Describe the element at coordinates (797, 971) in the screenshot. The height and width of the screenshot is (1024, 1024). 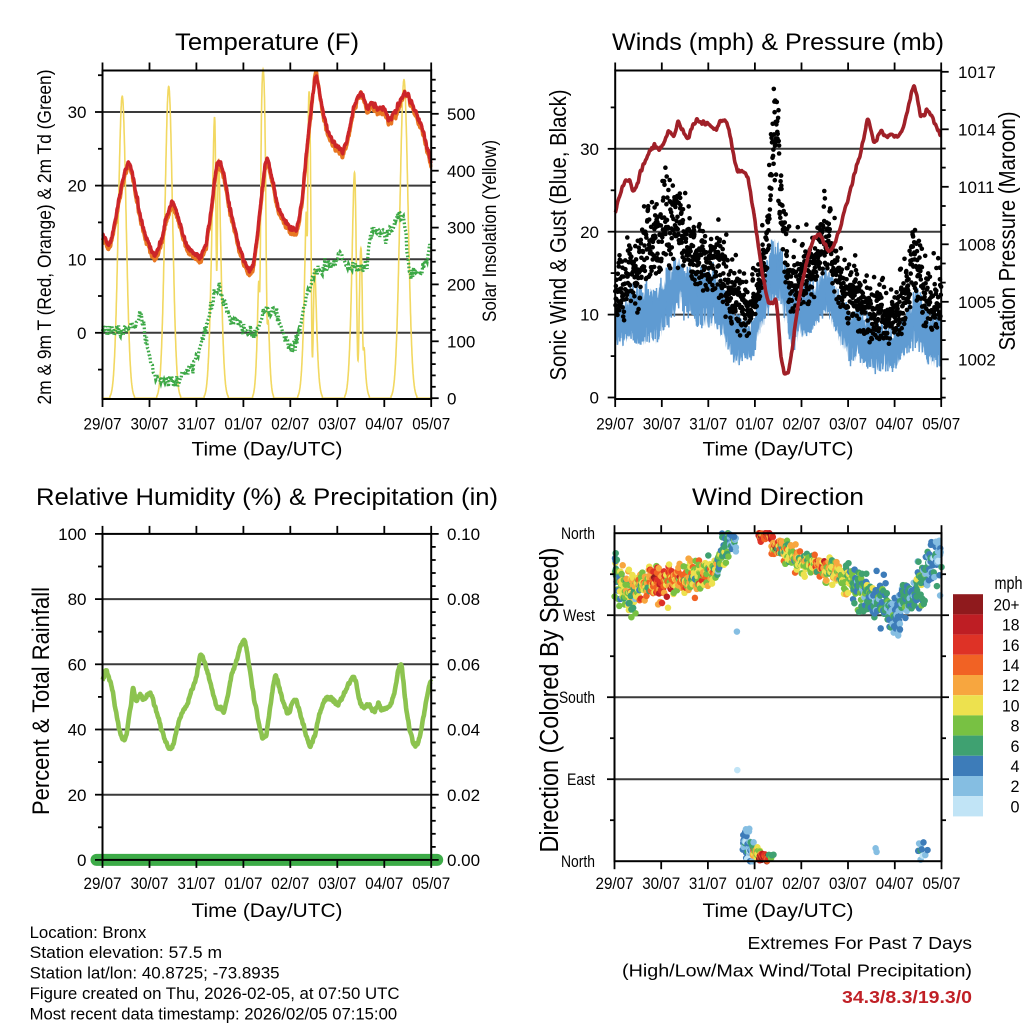
I see `svg-text:(High/Low/Max Wind/Total Preci: (High/Low/Max Wind/Total Precipitation)` at that location.